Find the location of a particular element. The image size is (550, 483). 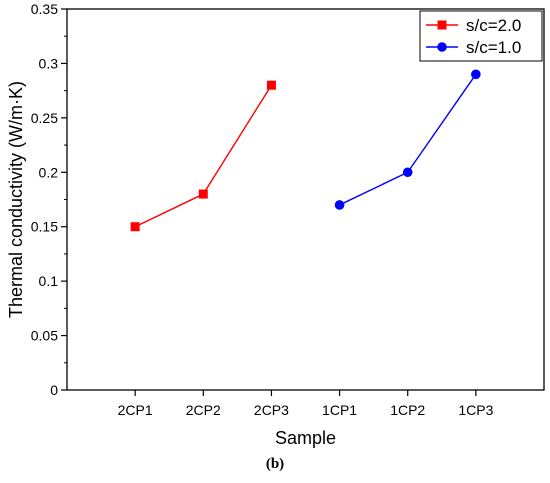

y-tick-label: 0.35 is located at coordinates (44, 9).